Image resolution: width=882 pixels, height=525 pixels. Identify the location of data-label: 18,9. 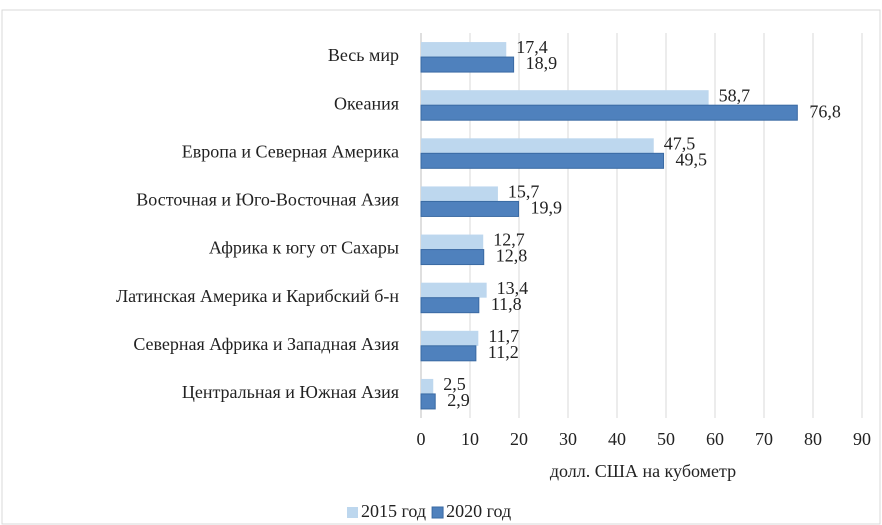
(542, 63).